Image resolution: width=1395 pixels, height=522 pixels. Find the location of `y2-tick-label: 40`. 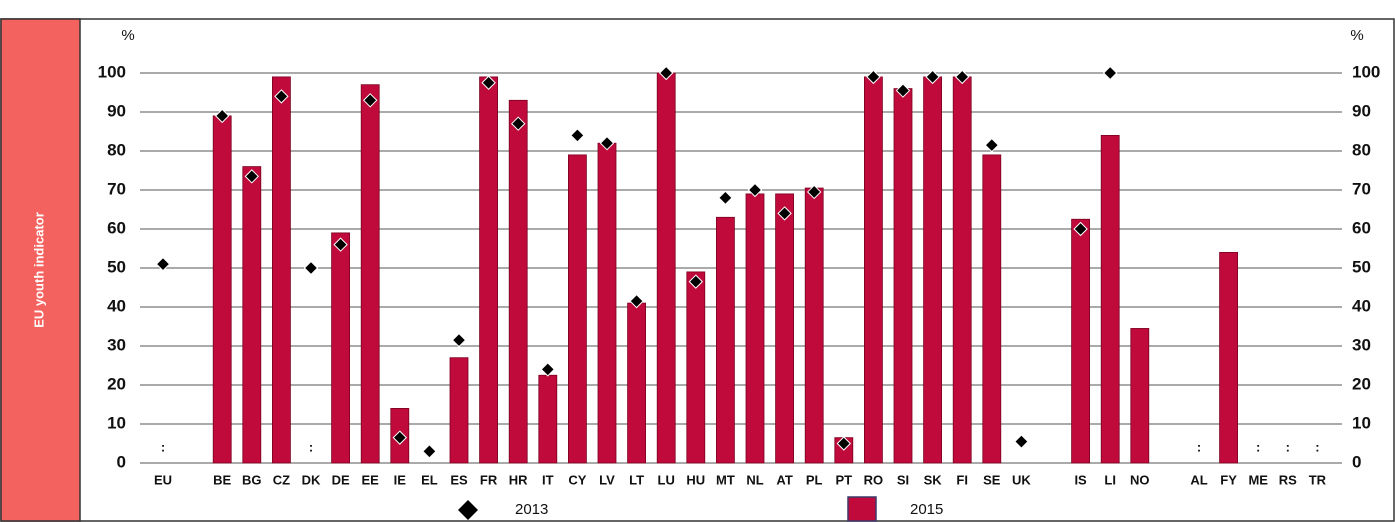

y2-tick-label: 40 is located at coordinates (1361, 305).